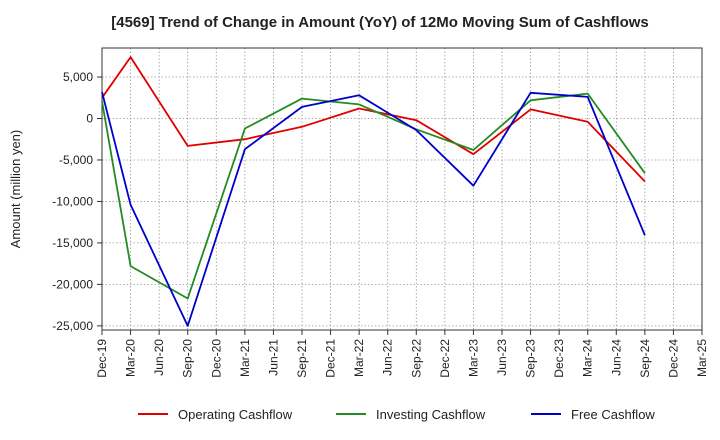 This screenshot has height=440, width=720. What do you see at coordinates (131, 358) in the screenshot?
I see `x-tick-label: Mar-20` at bounding box center [131, 358].